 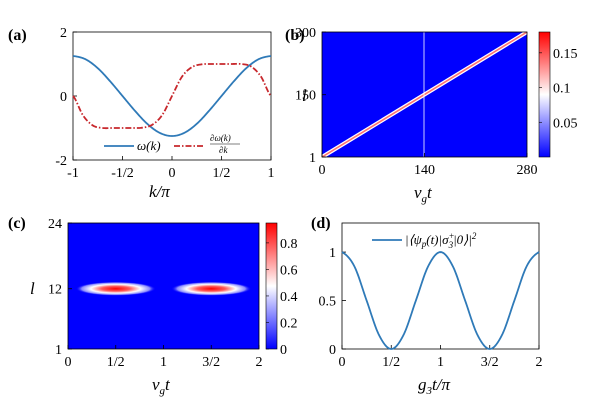 What do you see at coordinates (565, 54) in the screenshot?
I see `panel-b-ctick-label: 0.15` at bounding box center [565, 54].